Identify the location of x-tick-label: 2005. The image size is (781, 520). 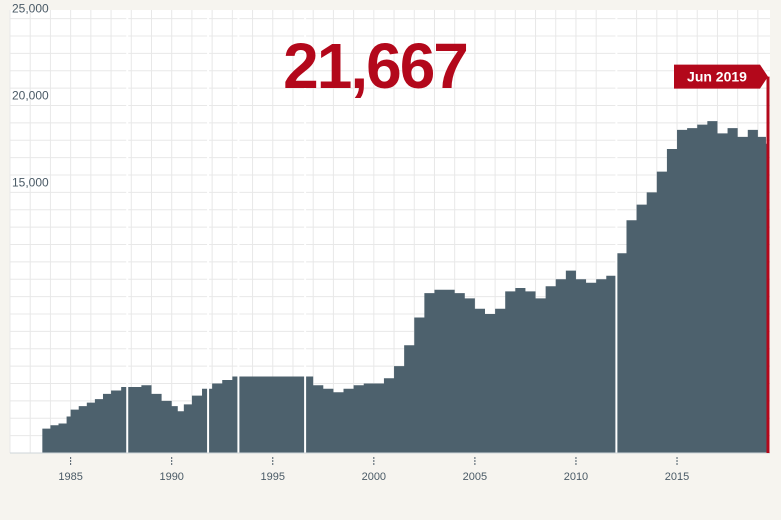
(475, 477).